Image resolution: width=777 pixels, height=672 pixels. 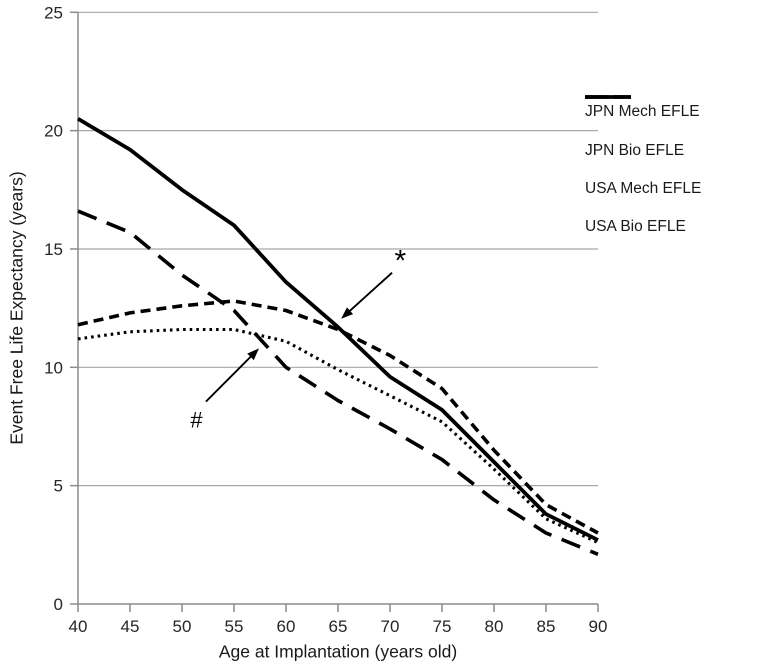 What do you see at coordinates (234, 626) in the screenshot?
I see `x-tick-label: 55` at bounding box center [234, 626].